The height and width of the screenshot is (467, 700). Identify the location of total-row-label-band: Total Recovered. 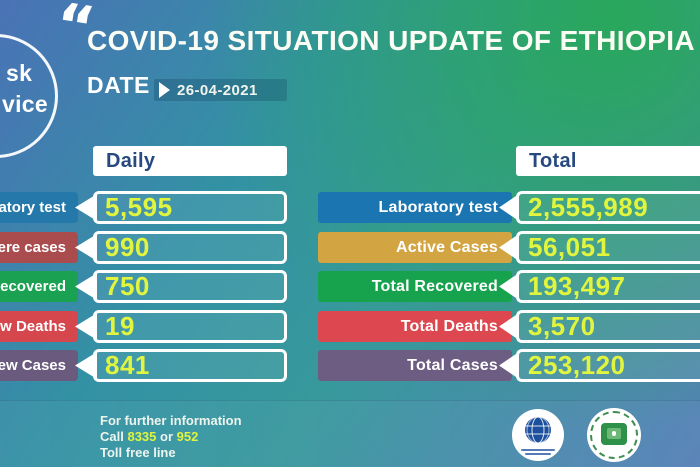
(415, 286).